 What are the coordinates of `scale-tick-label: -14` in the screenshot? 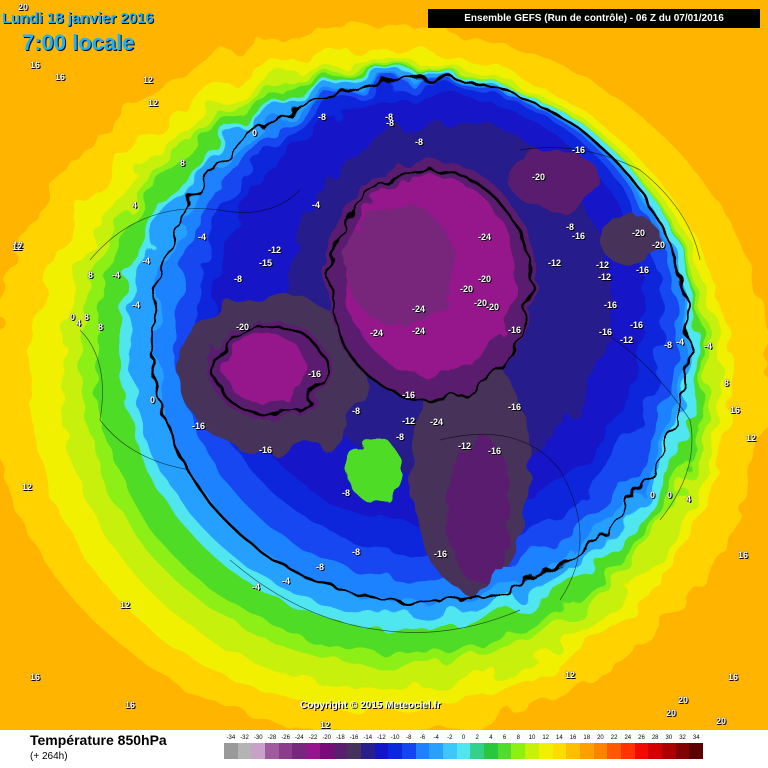 It's located at (368, 738).